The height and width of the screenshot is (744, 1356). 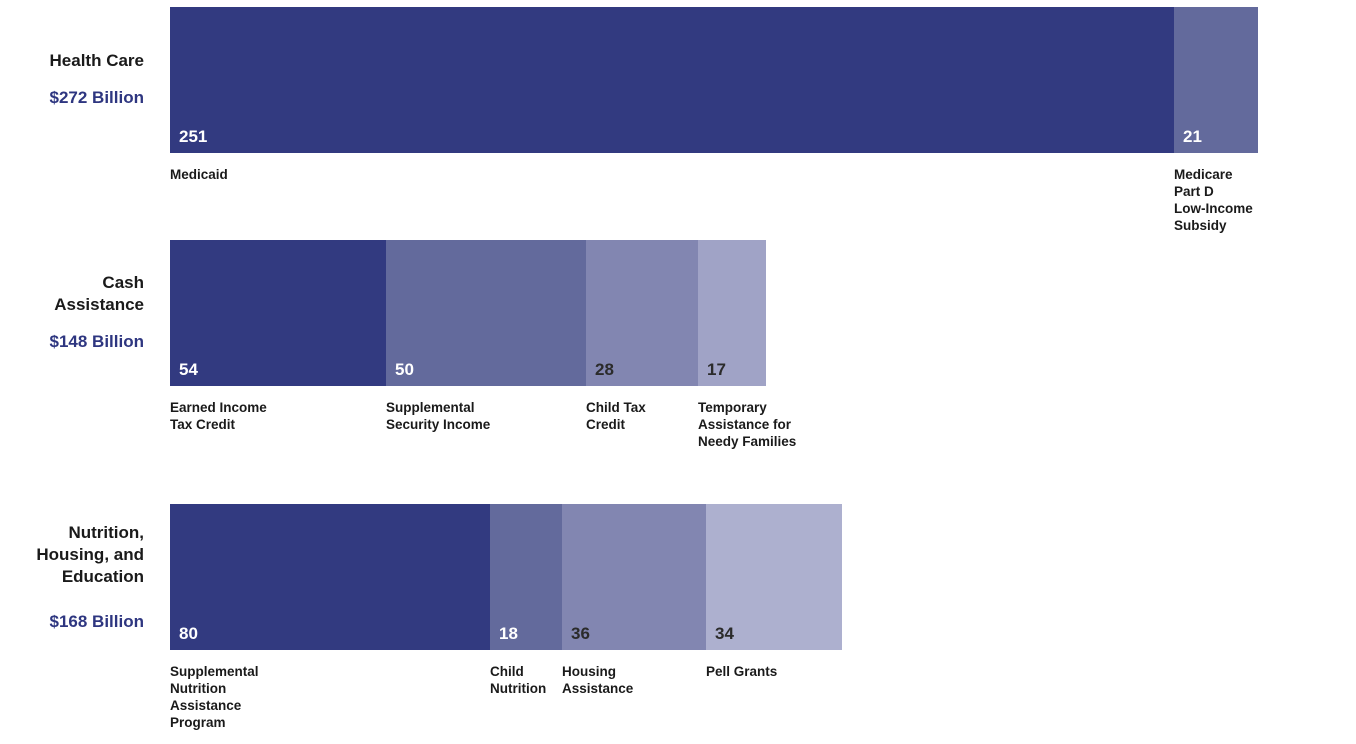 What do you see at coordinates (580, 633) in the screenshot?
I see `segment-value-label: 36` at bounding box center [580, 633].